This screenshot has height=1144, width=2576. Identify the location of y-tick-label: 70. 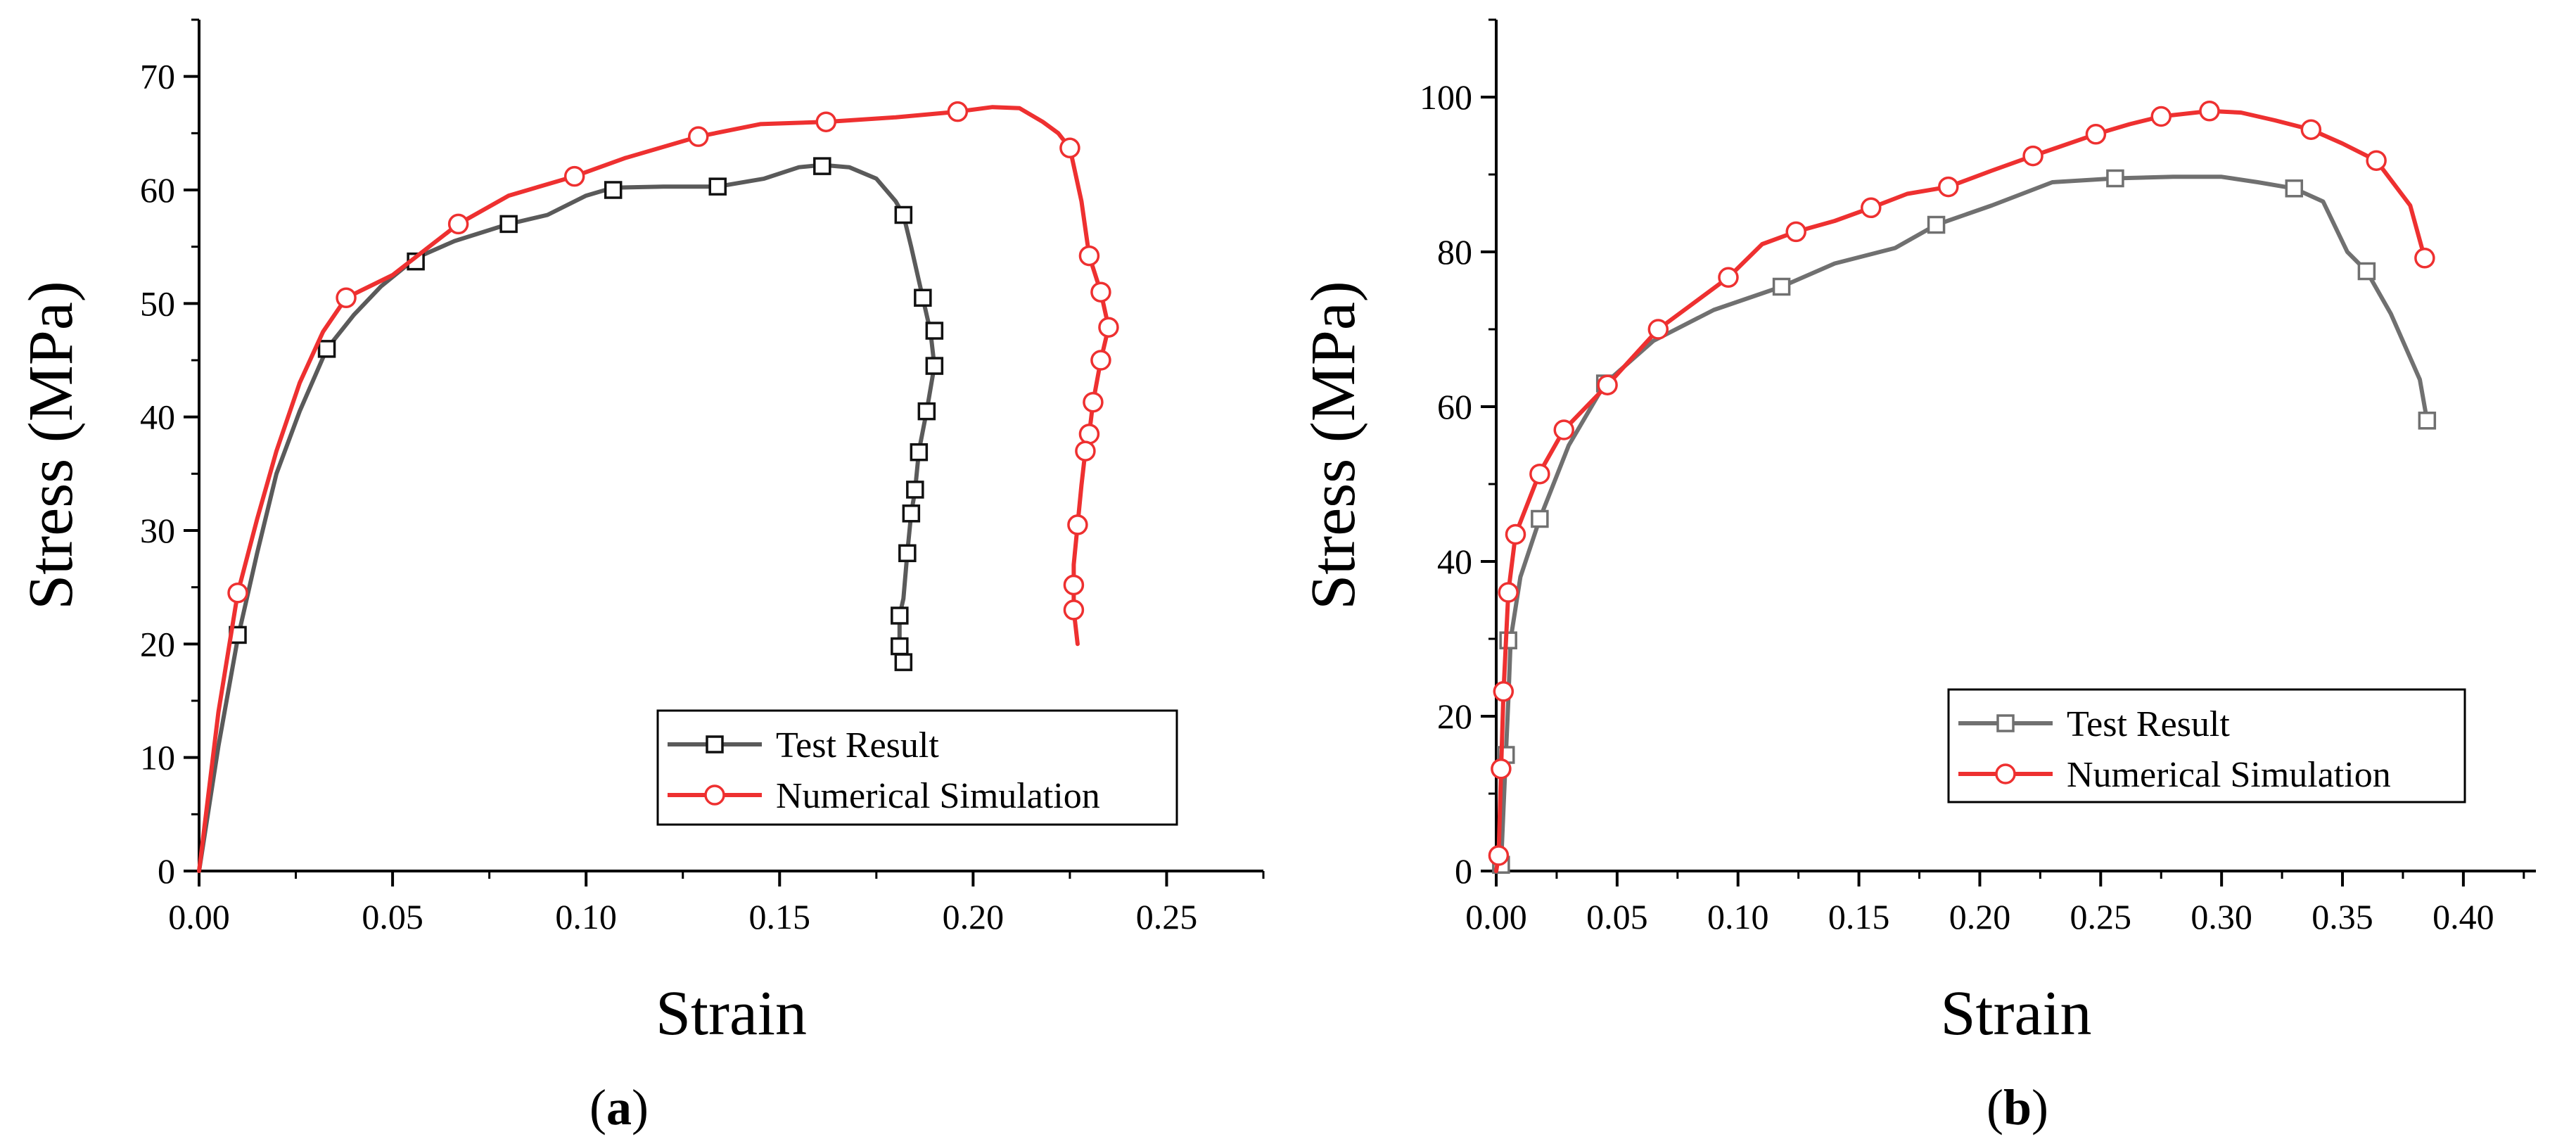
(157, 76).